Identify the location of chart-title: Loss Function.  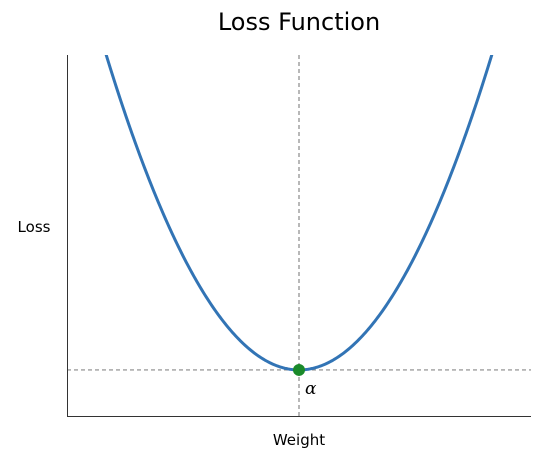
(299, 22).